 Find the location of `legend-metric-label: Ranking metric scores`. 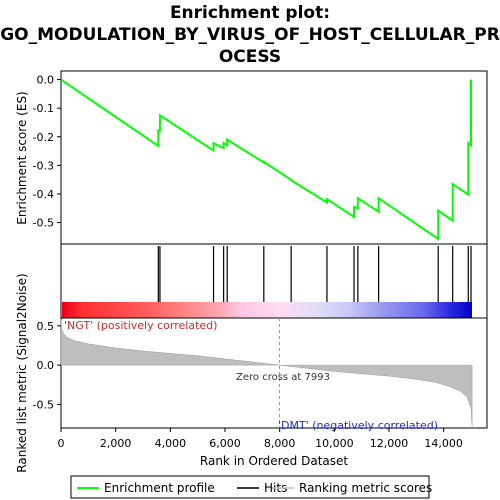

legend-metric-label: Ranking metric scores is located at coordinates (365, 488).